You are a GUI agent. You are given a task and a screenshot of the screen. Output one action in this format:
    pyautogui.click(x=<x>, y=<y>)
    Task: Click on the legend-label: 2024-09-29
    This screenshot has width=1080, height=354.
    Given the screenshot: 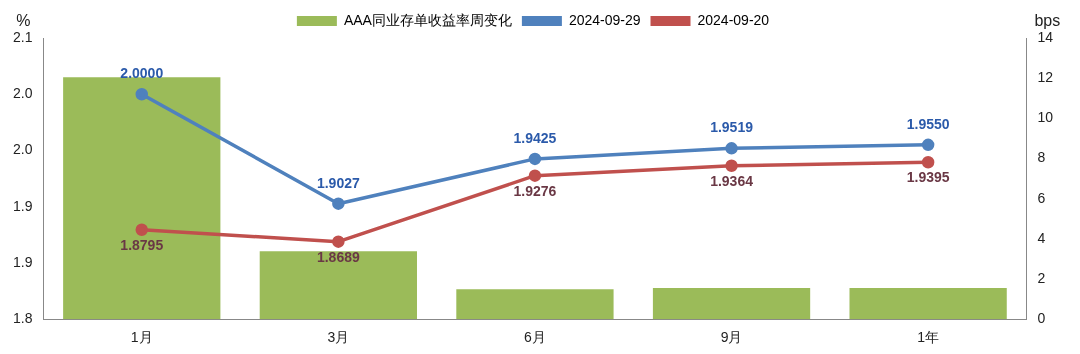 What is the action you would take?
    pyautogui.click(x=604, y=19)
    